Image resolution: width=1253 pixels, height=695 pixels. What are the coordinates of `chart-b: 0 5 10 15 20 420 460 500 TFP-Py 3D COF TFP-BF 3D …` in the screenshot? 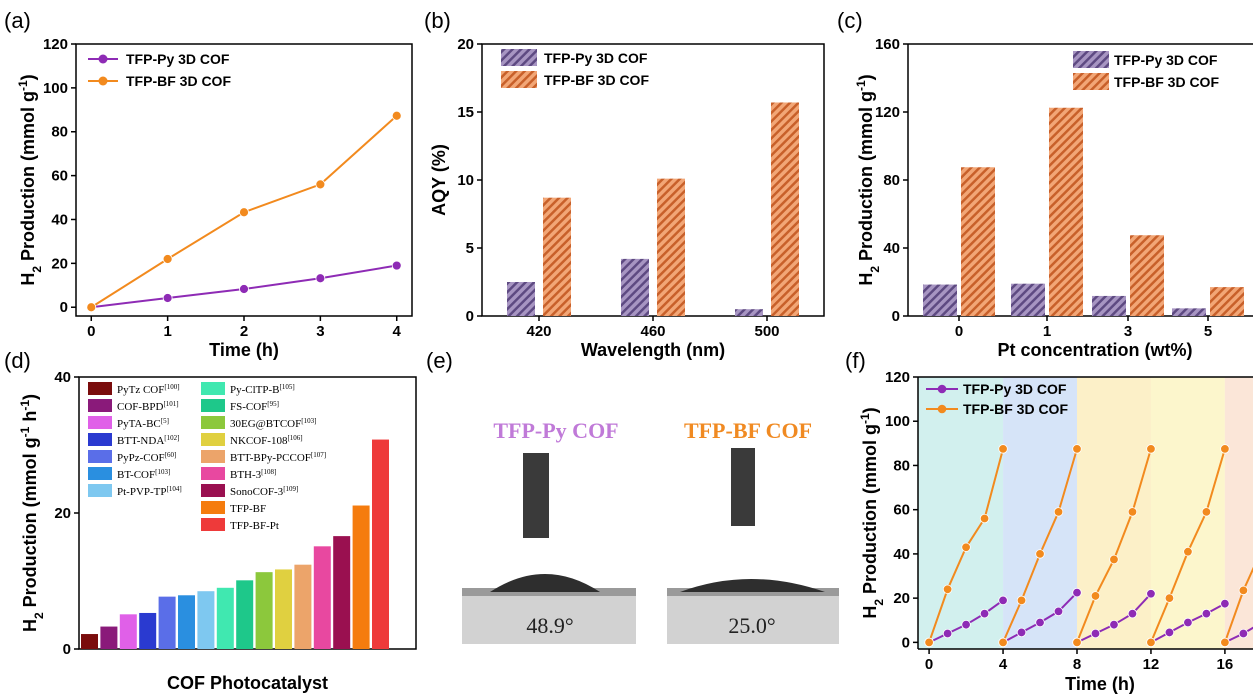 It's located at (627, 198).